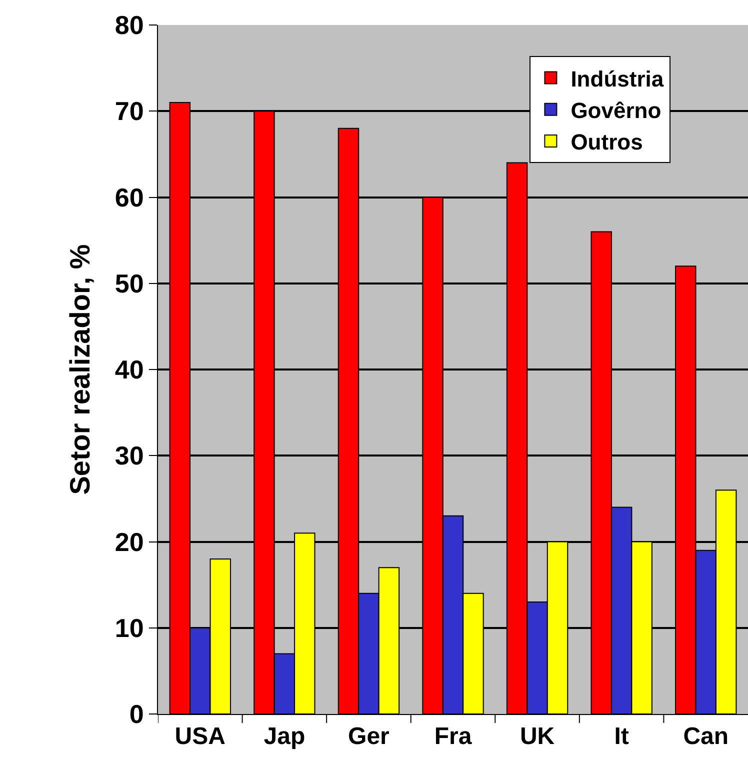 This screenshot has height=779, width=748. What do you see at coordinates (538, 736) in the screenshot?
I see `x-tick-label: UK` at bounding box center [538, 736].